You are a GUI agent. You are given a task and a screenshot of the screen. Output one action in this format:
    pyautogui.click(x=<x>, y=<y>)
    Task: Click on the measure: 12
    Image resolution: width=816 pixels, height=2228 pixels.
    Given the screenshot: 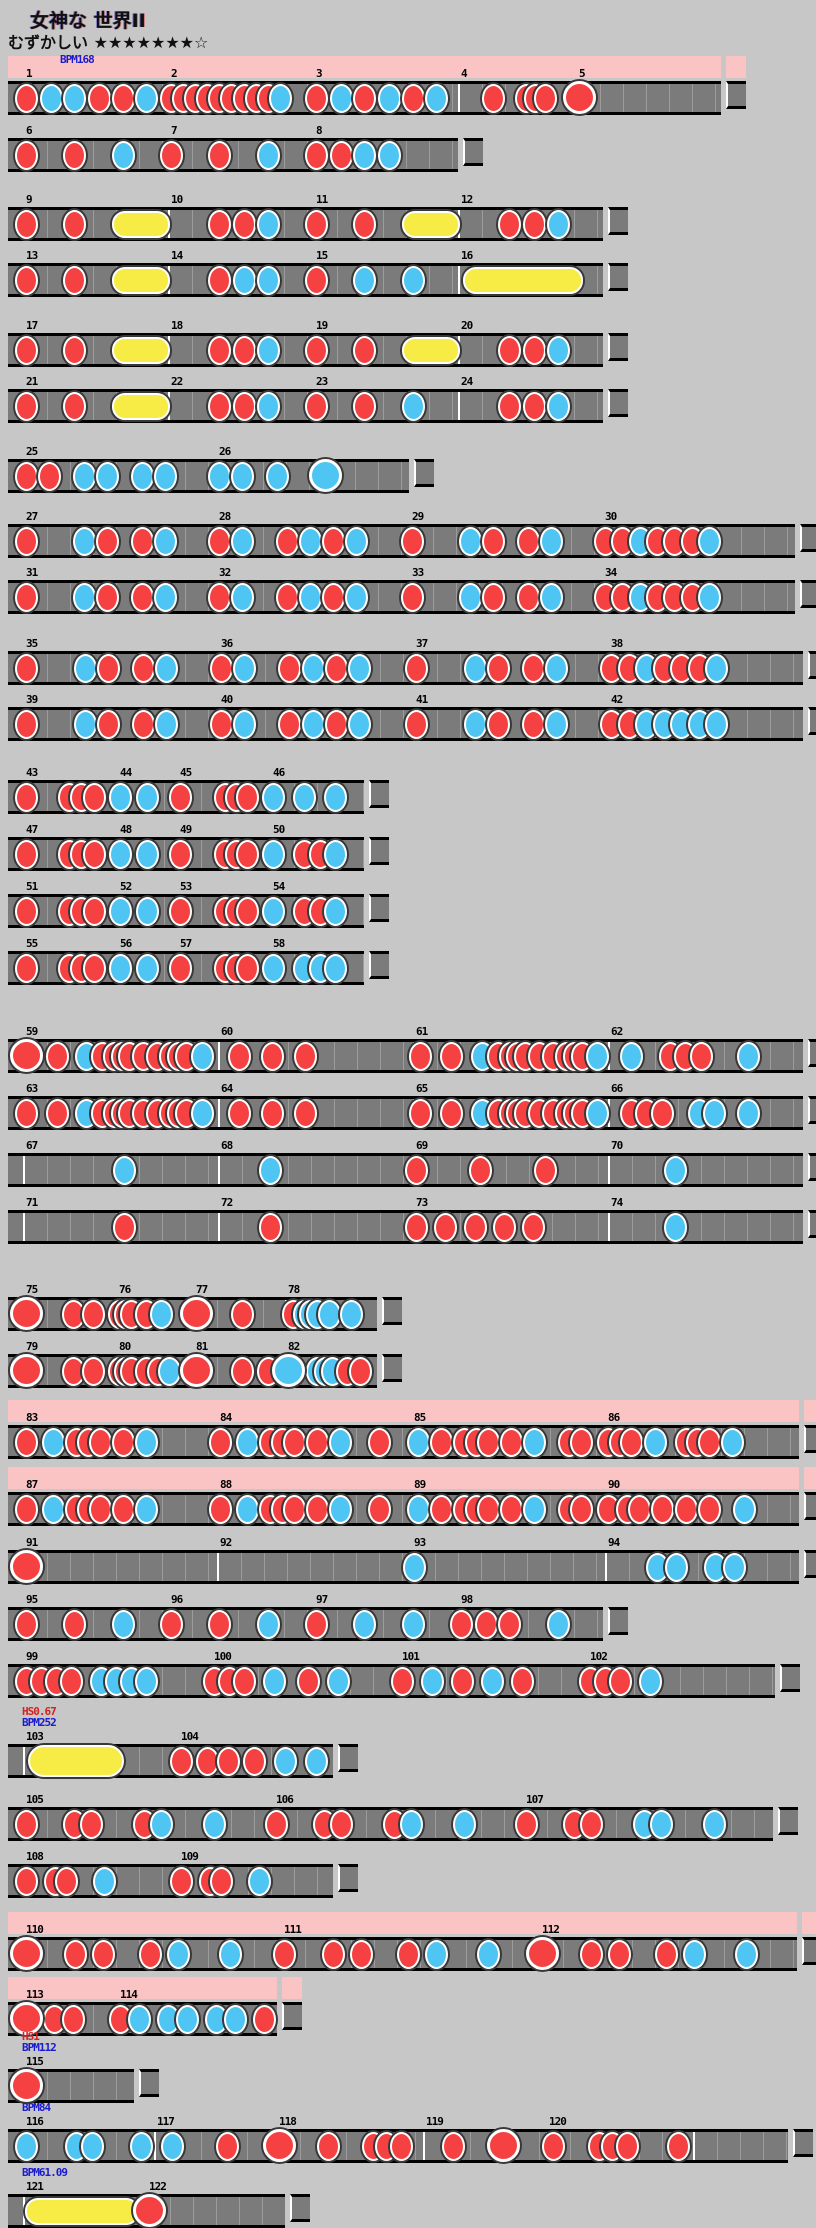 What is the action you would take?
    pyautogui.click(x=530, y=216)
    